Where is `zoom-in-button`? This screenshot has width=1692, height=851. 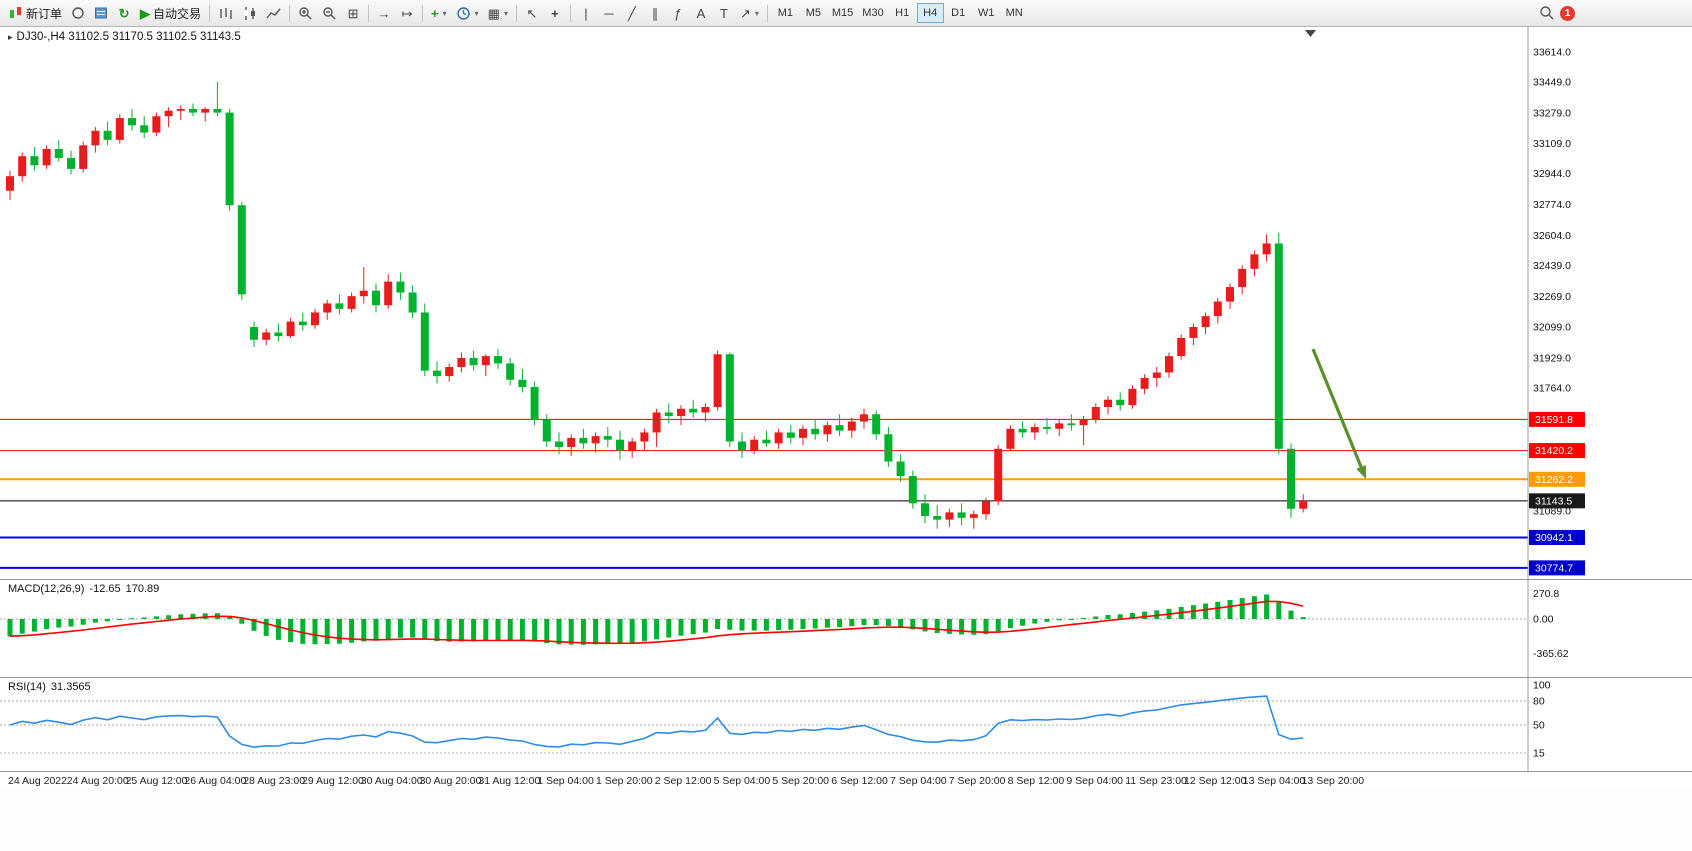
zoom-in-button is located at coordinates (305, 13).